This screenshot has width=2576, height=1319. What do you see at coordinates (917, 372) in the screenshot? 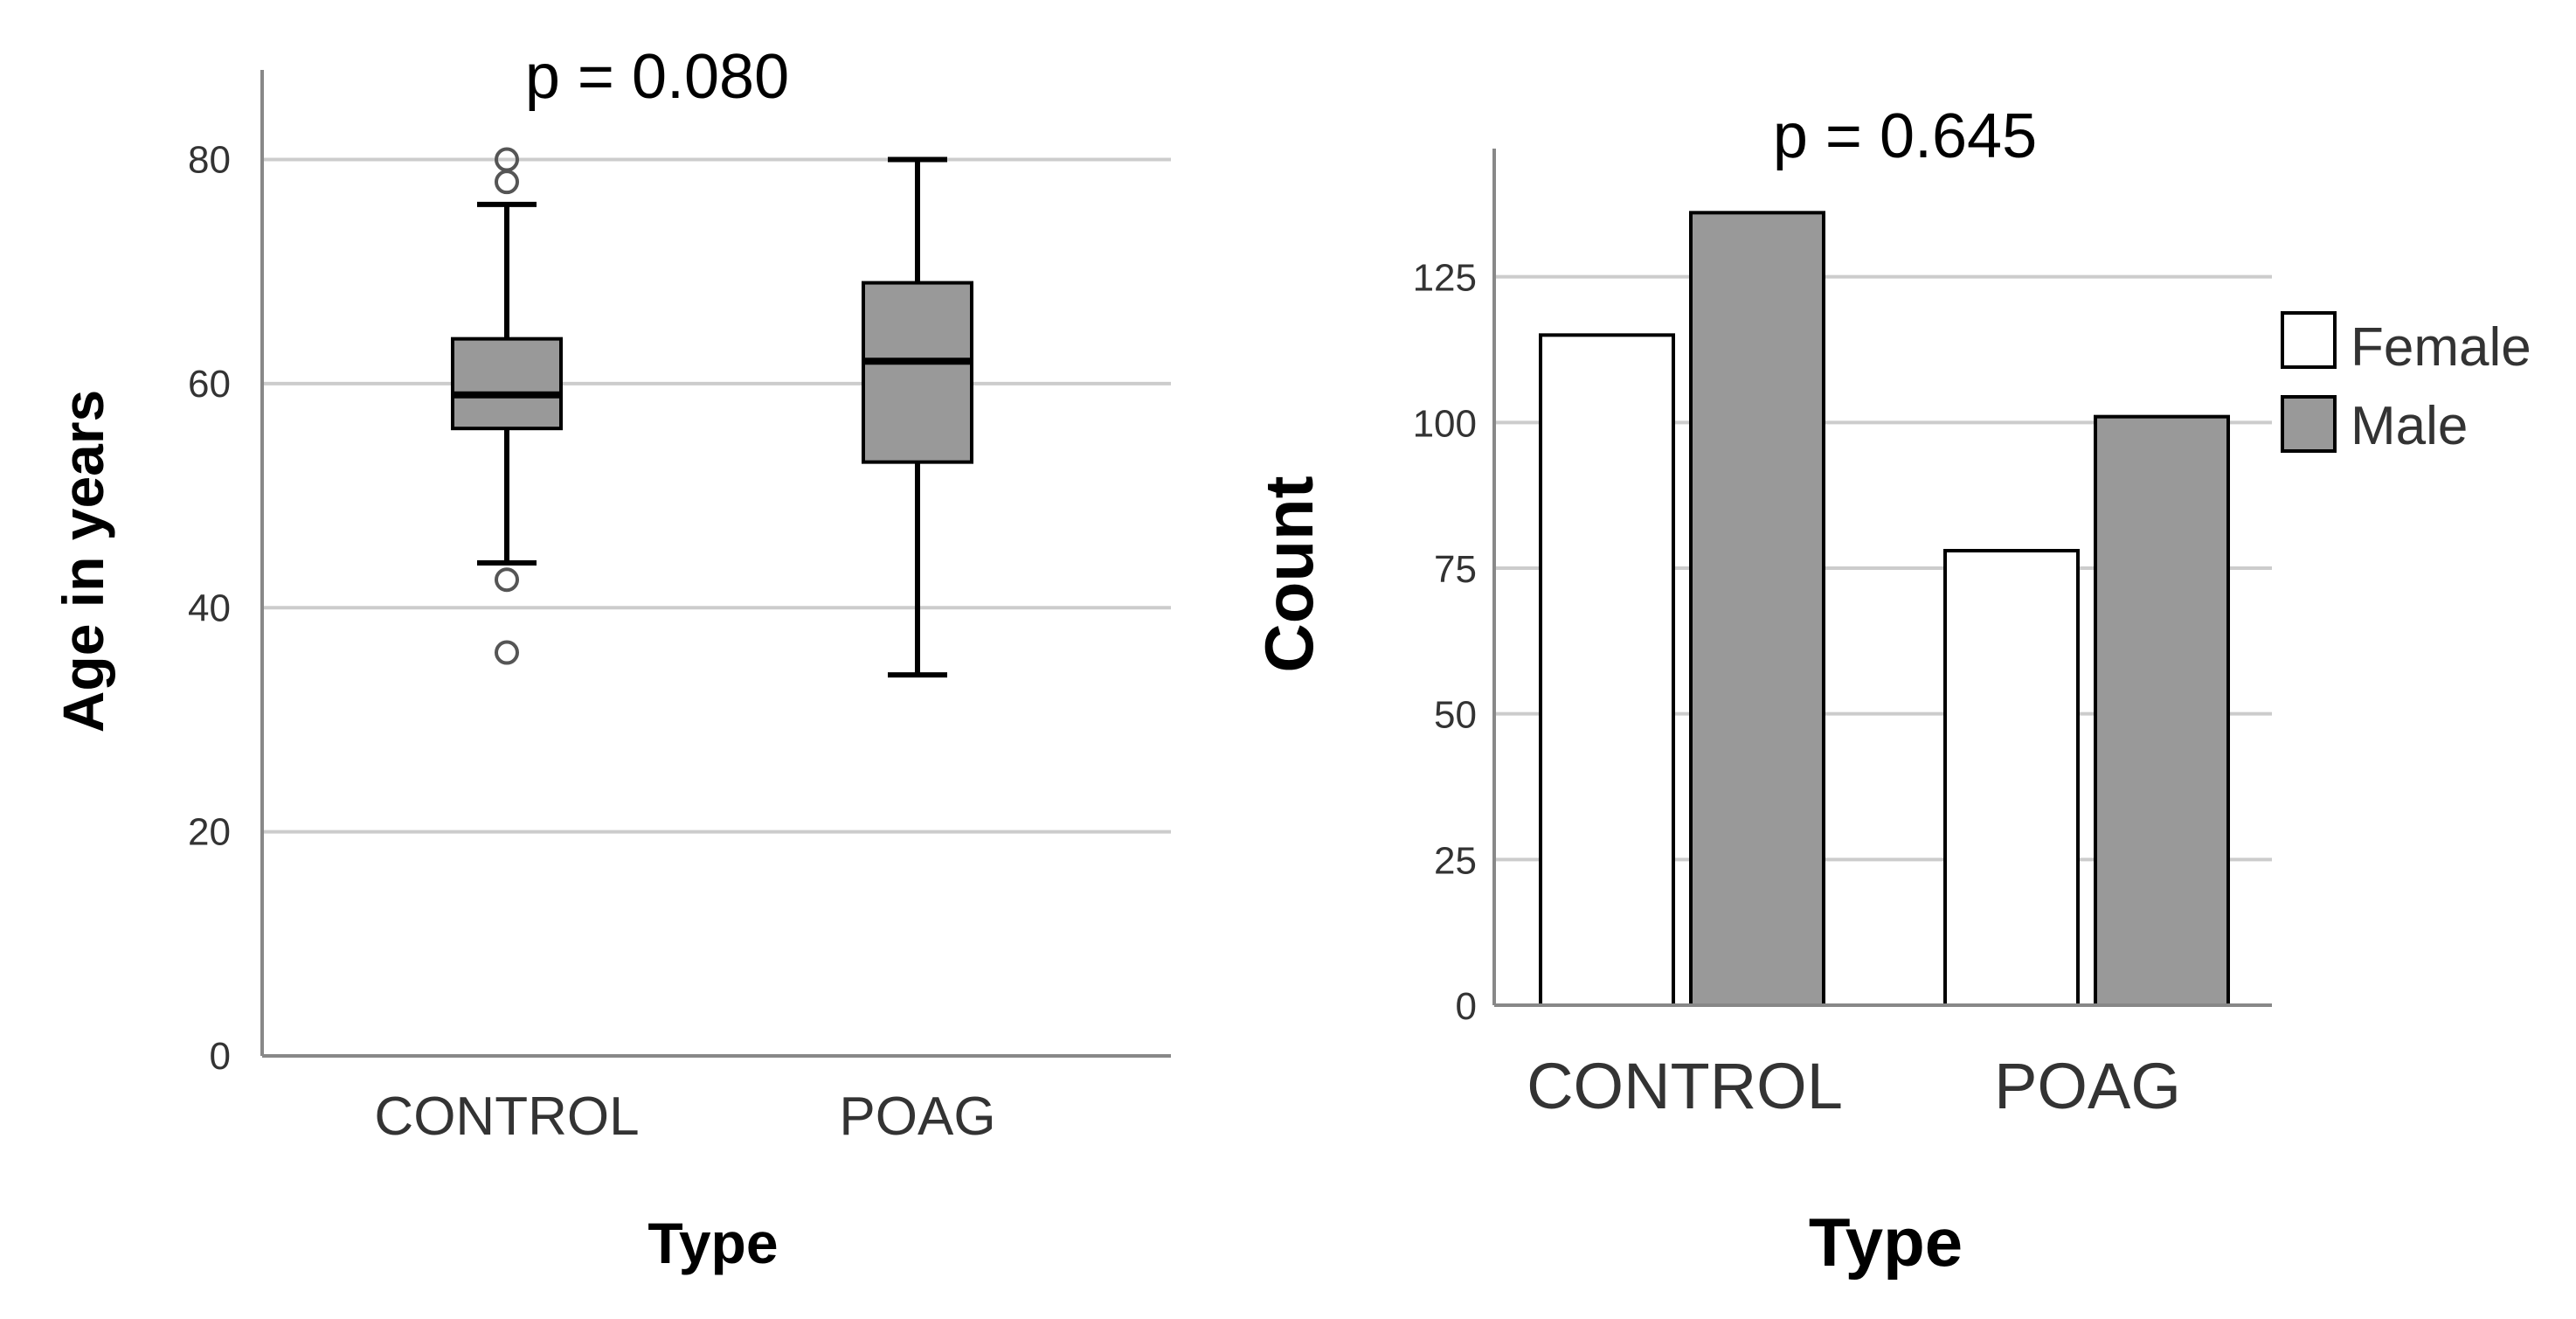
I see `box-iqr-poag` at bounding box center [917, 372].